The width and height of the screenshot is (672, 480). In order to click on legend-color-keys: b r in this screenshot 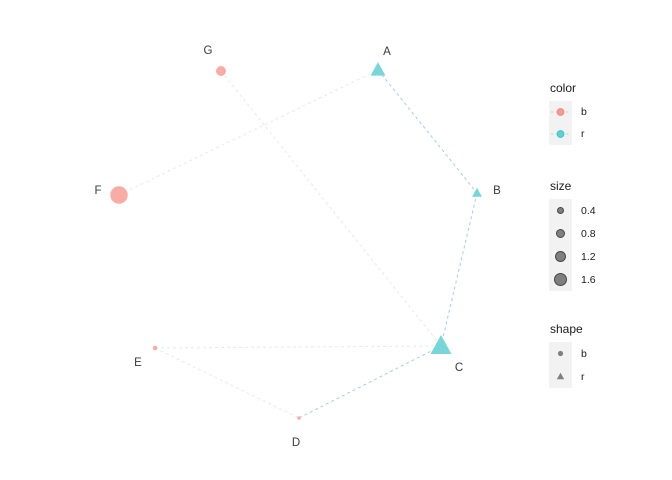, I will do `click(568, 123)`.